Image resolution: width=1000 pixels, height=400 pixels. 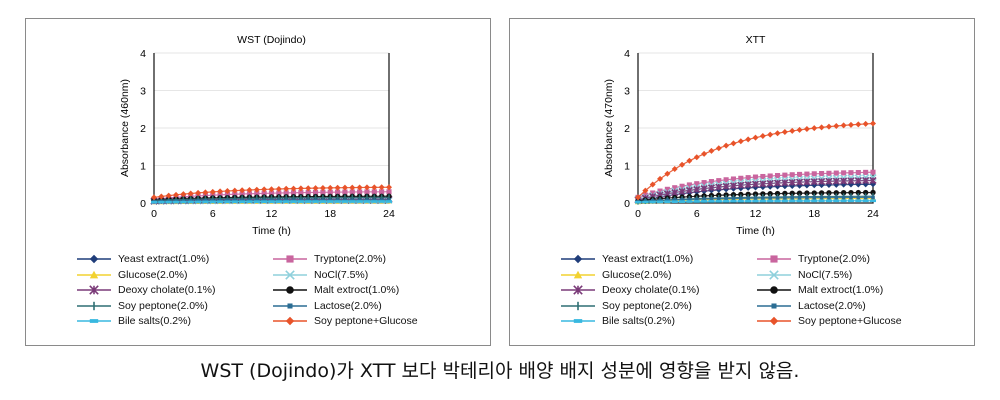 I want to click on series-lactose-2-0-, so click(x=755, y=199).